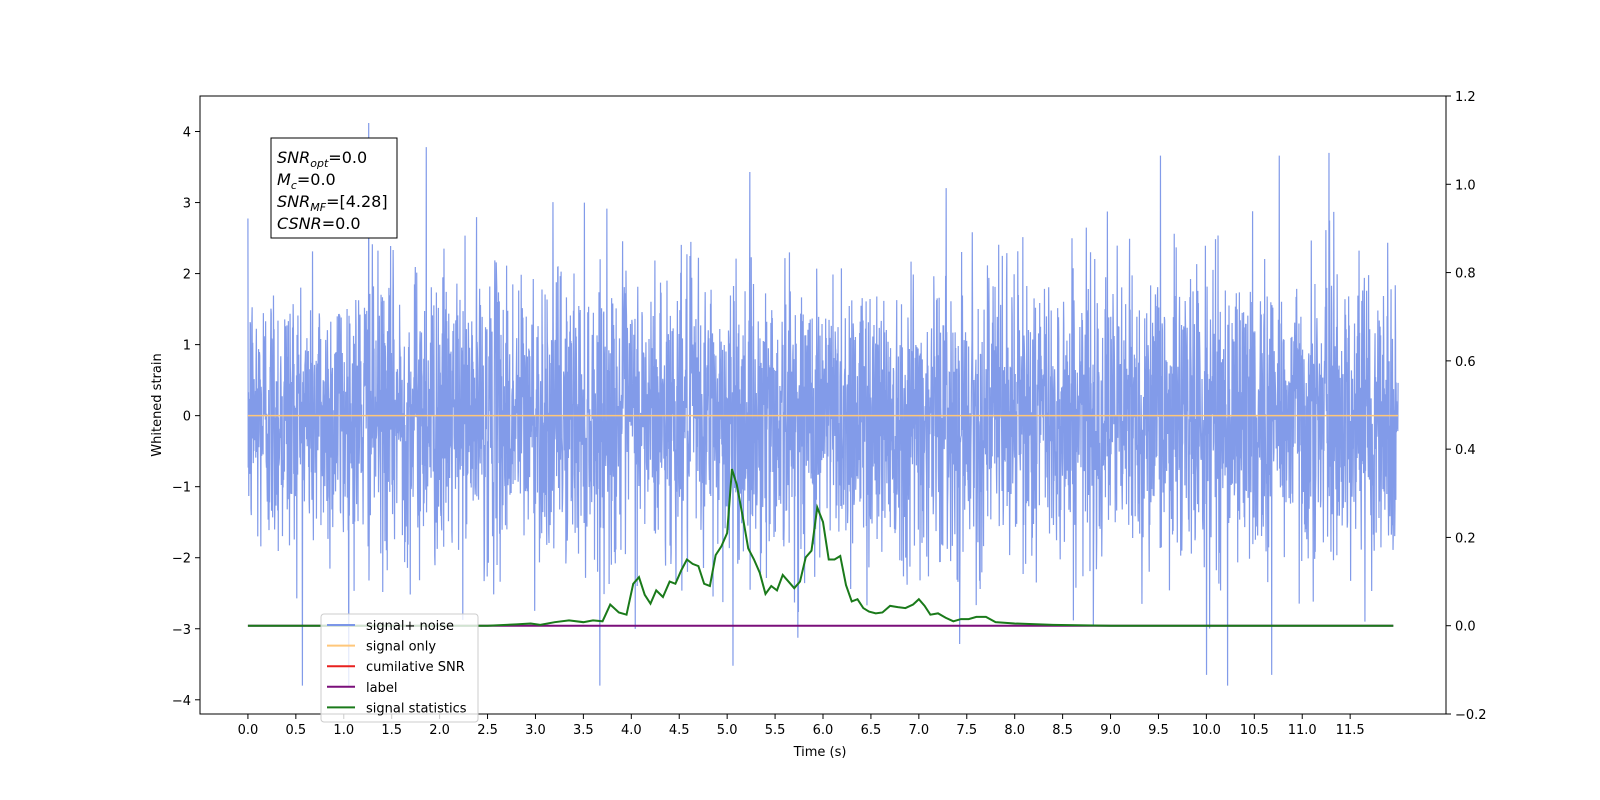  What do you see at coordinates (631, 730) in the screenshot?
I see `x-tick-label: 4.0` at bounding box center [631, 730].